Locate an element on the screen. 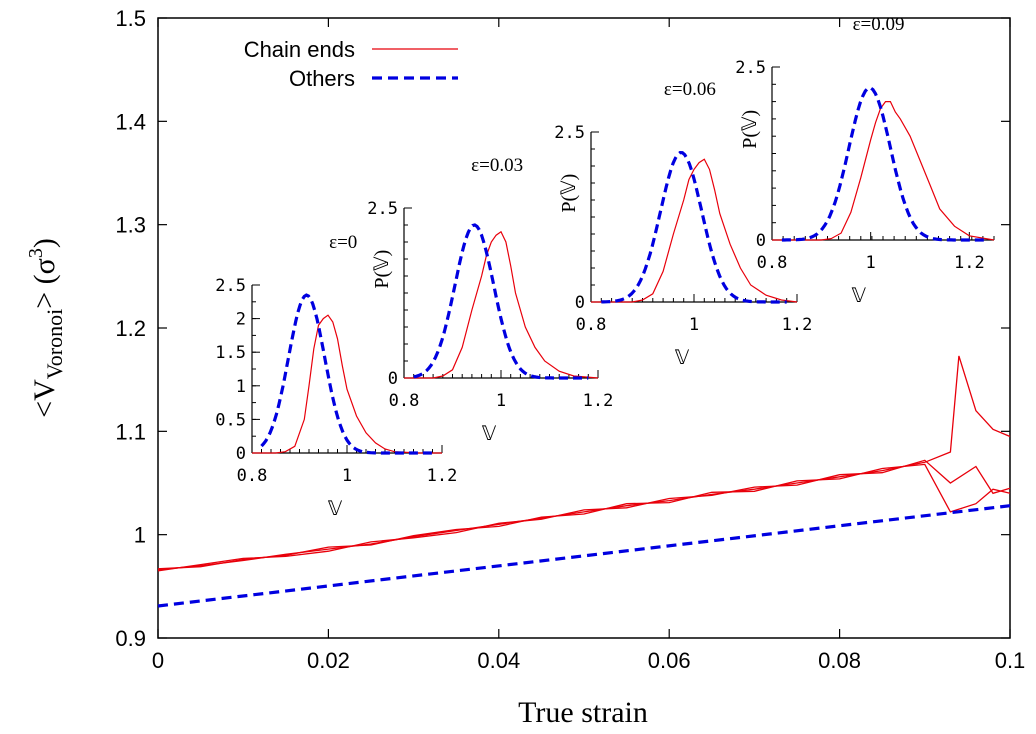 The image size is (1036, 734). inset-y-tick-label: 2 is located at coordinates (241, 320).